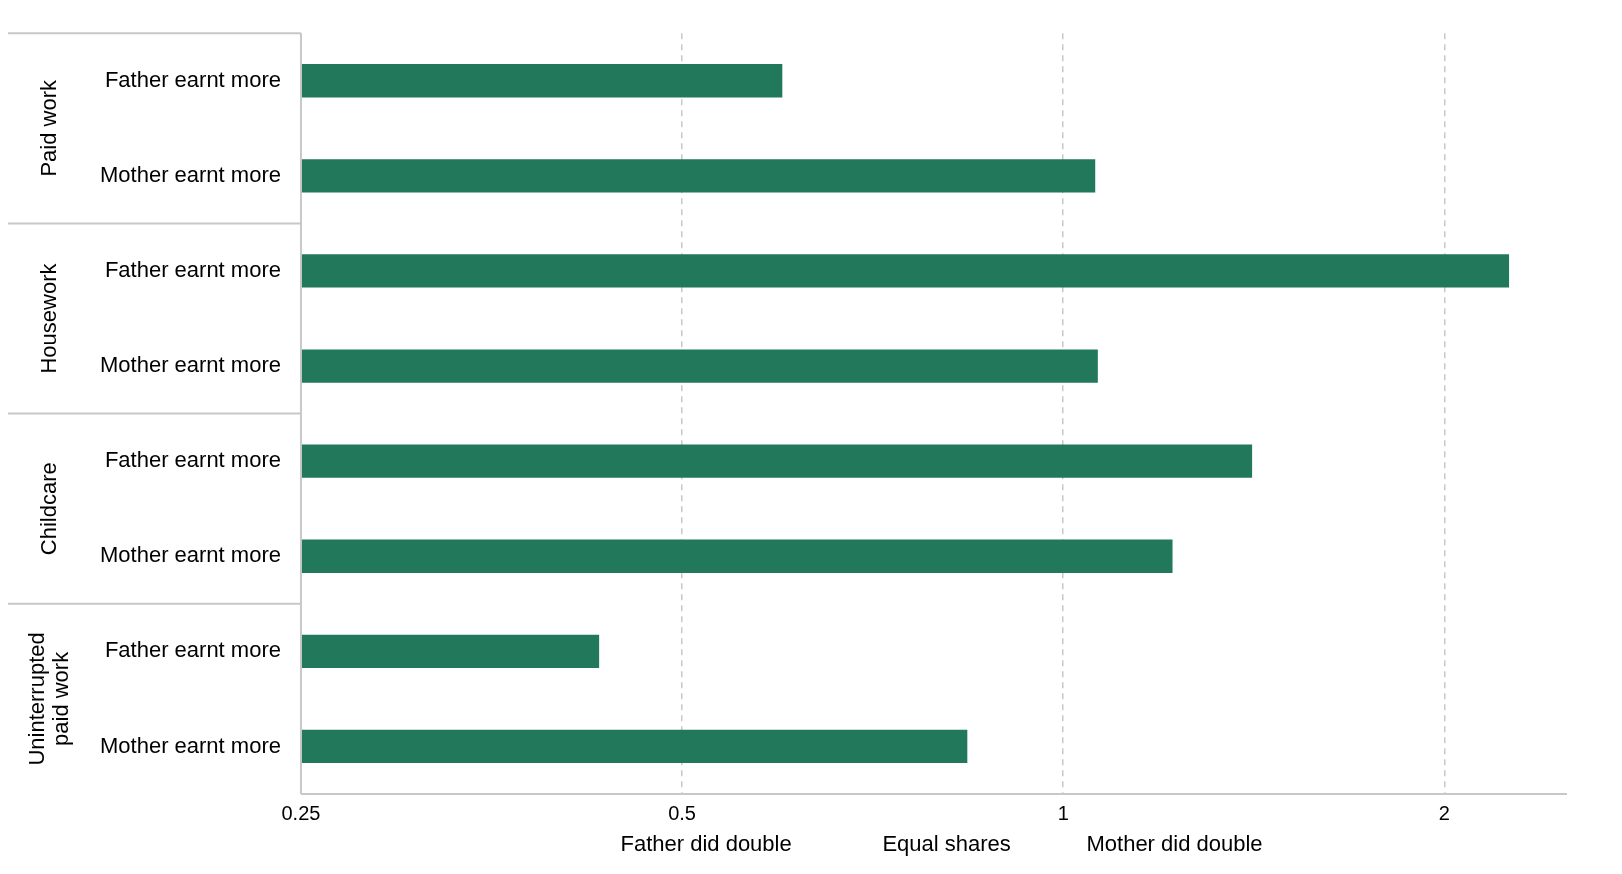 The height and width of the screenshot is (874, 1622). I want to click on x-tick-label: 0.5, so click(682, 812).